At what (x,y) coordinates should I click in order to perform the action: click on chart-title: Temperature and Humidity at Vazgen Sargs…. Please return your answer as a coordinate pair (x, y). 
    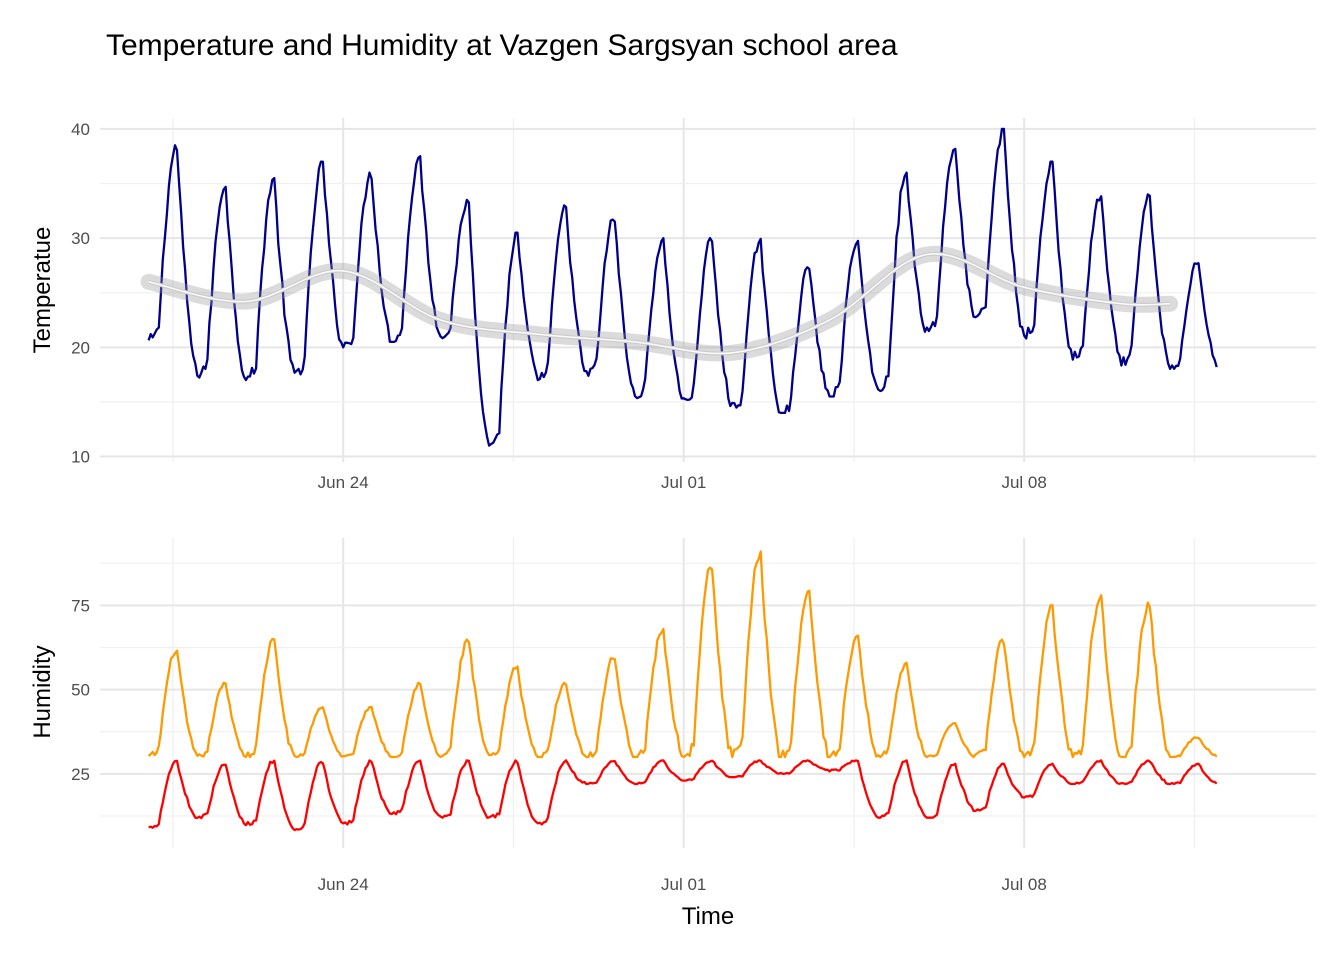
    Looking at the image, I should click on (502, 45).